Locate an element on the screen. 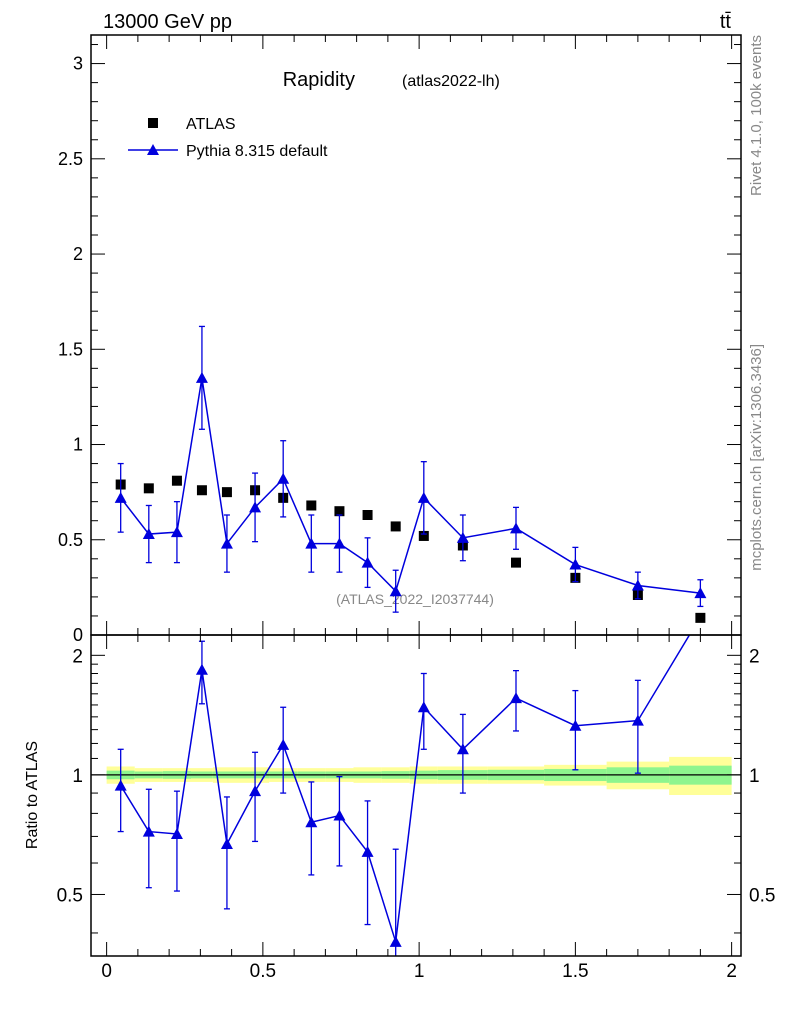 The height and width of the screenshot is (1024, 786). ratio-x-tick-labels: 0 0.5 1 1.5 2 is located at coordinates (419, 971).